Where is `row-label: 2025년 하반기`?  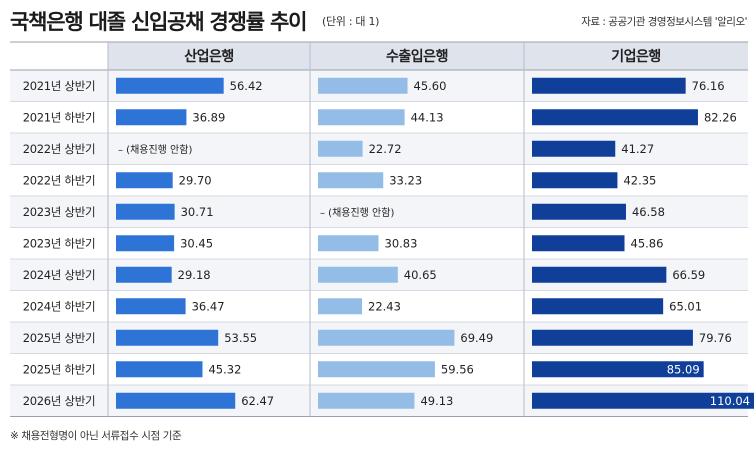 row-label: 2025년 하반기 is located at coordinates (59, 369).